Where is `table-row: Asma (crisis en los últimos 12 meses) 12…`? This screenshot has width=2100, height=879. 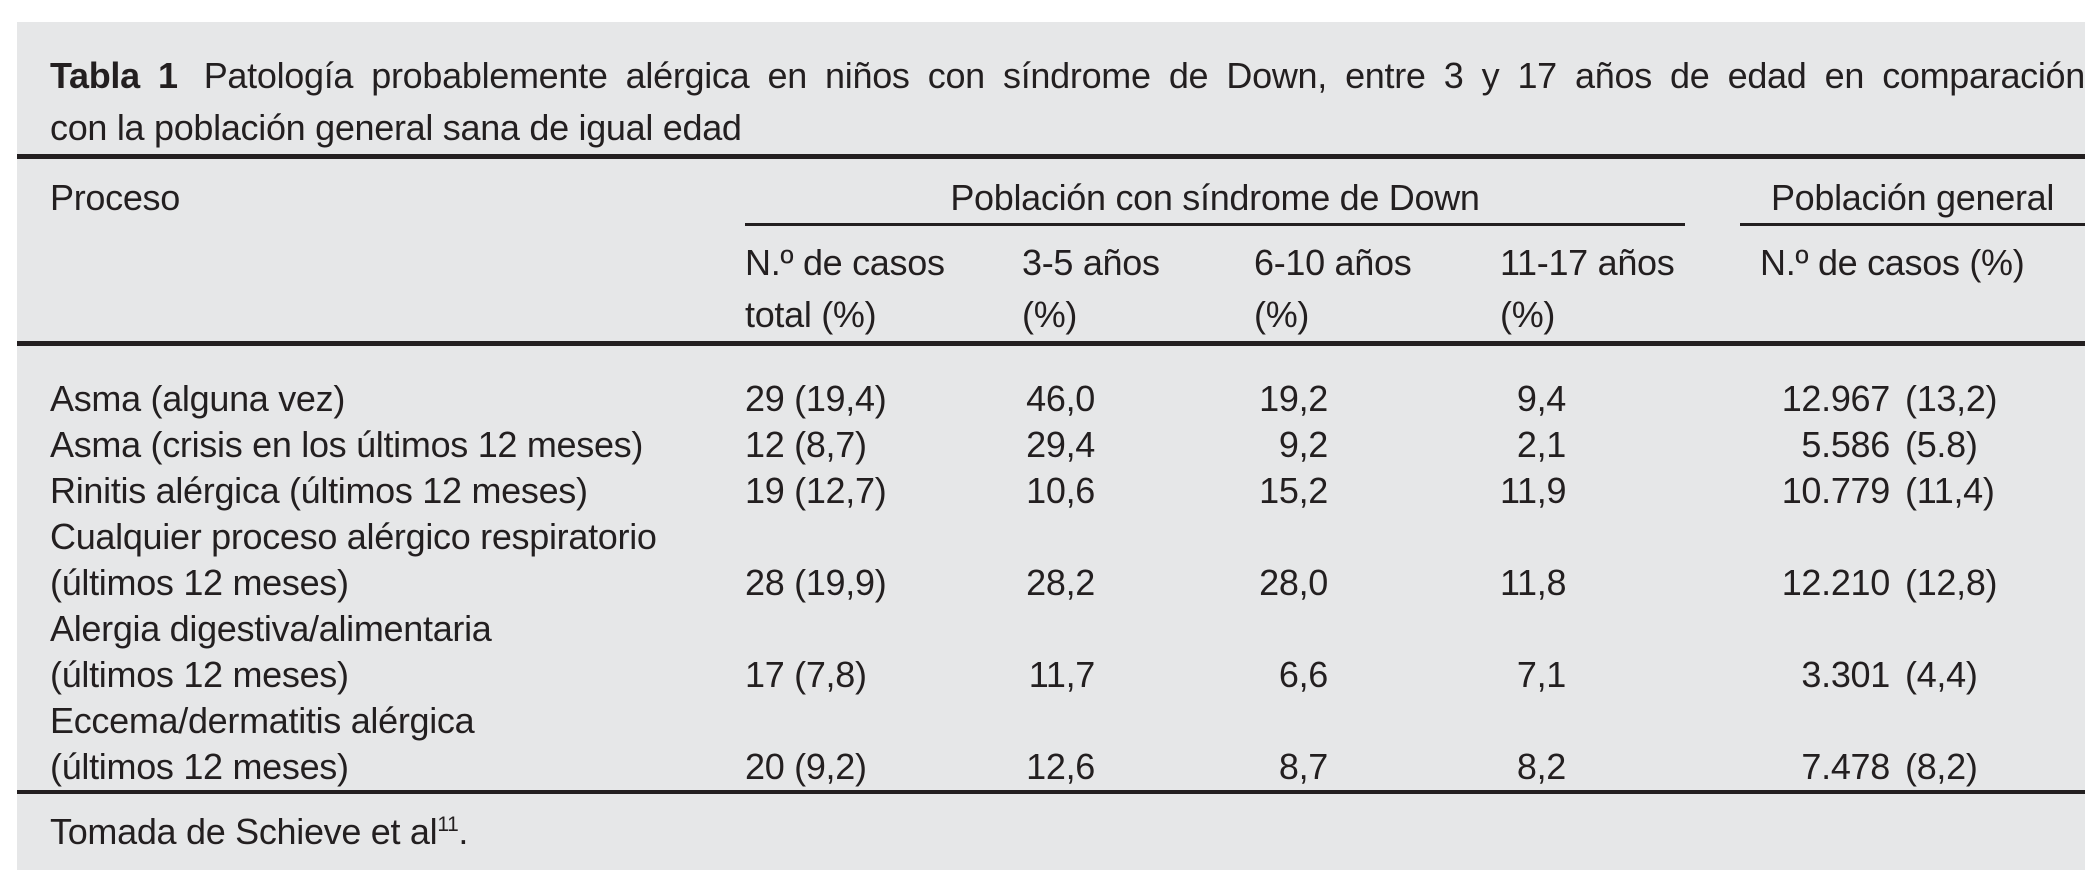
table-row: Asma (crisis en los últimos 12 meses) 12… is located at coordinates (1067, 445).